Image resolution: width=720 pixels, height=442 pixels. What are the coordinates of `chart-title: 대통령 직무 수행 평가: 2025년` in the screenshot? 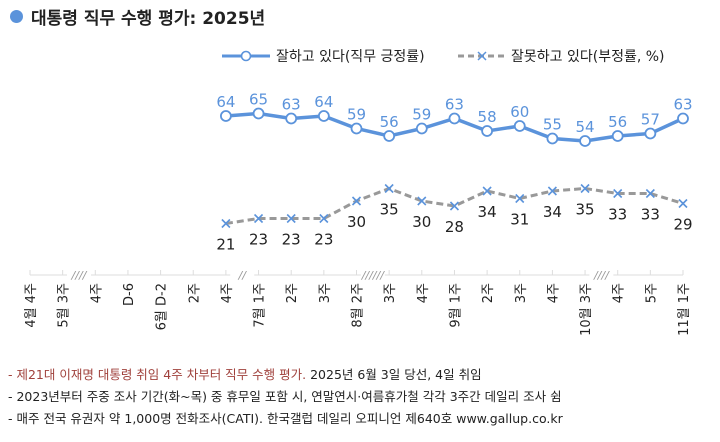 It's located at (137, 16).